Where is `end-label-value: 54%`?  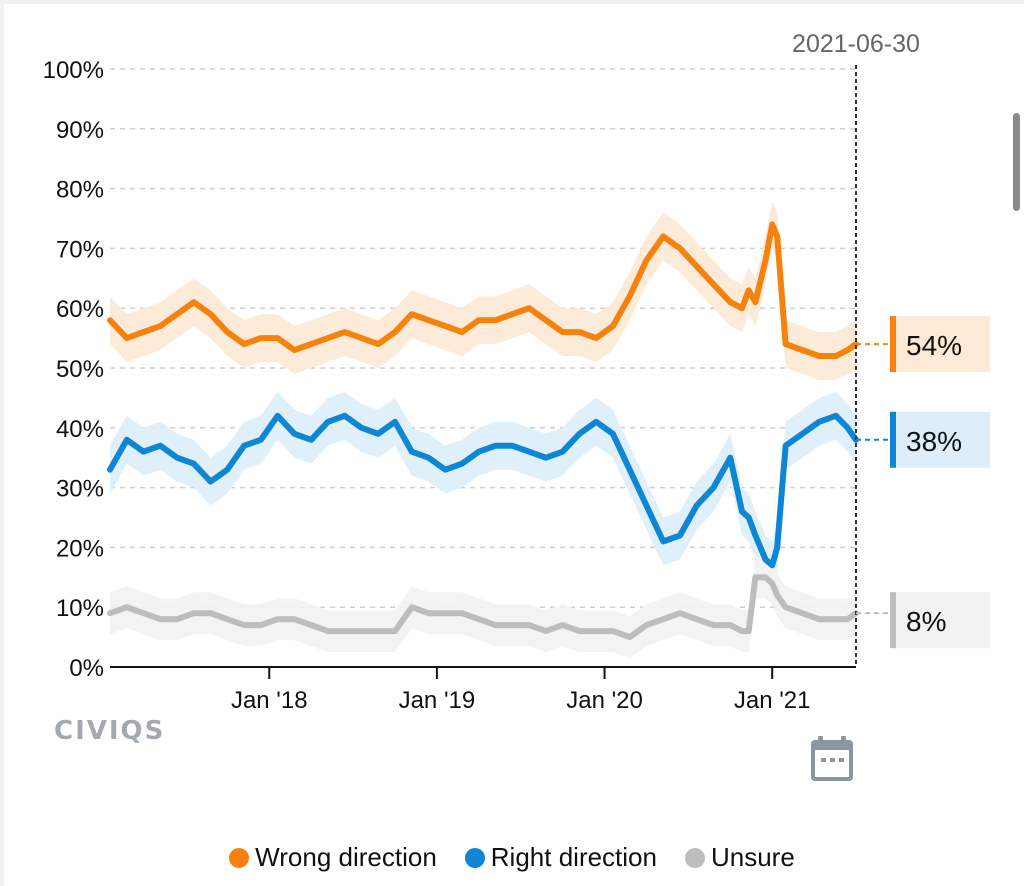
end-label-value: 54% is located at coordinates (934, 345).